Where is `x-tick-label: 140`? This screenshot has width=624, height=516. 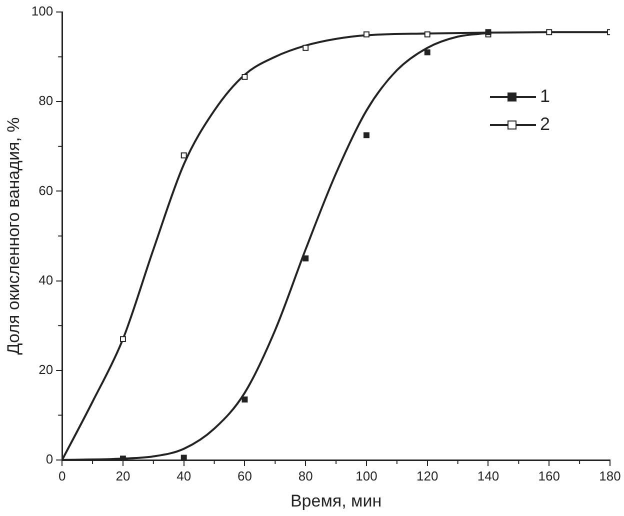 x-tick-label: 140 is located at coordinates (488, 476).